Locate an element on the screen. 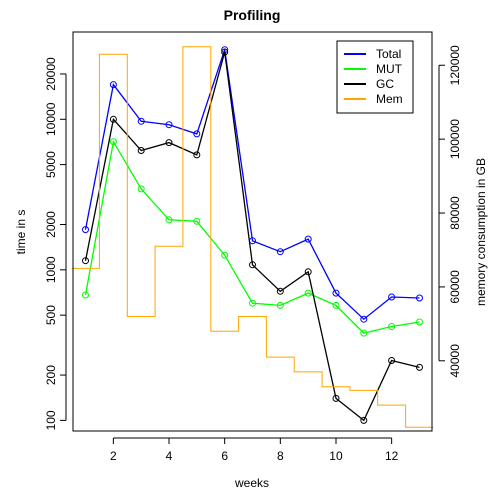  y-tick-label: 1000 is located at coordinates (51, 269).